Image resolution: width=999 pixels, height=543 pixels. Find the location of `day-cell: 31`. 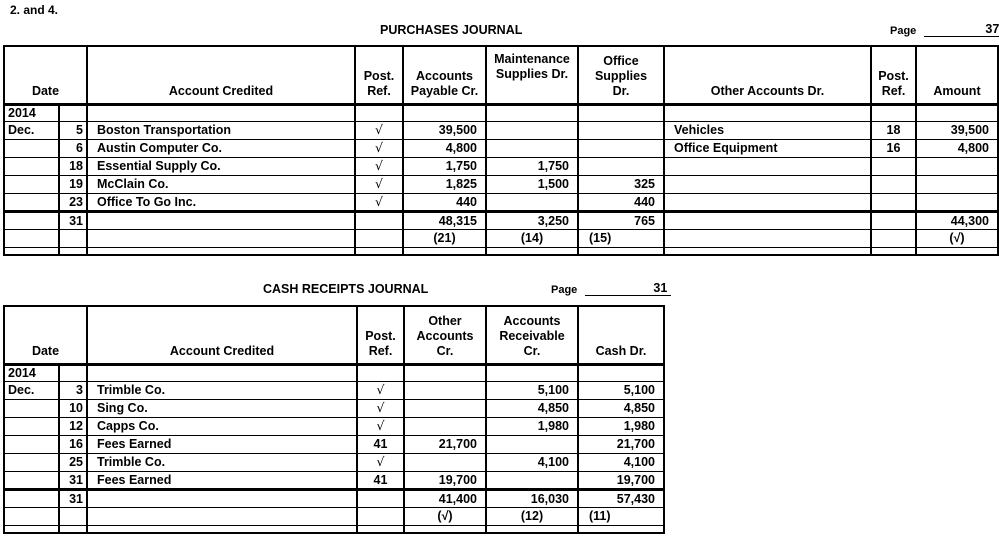

day-cell: 31 is located at coordinates (73, 480).